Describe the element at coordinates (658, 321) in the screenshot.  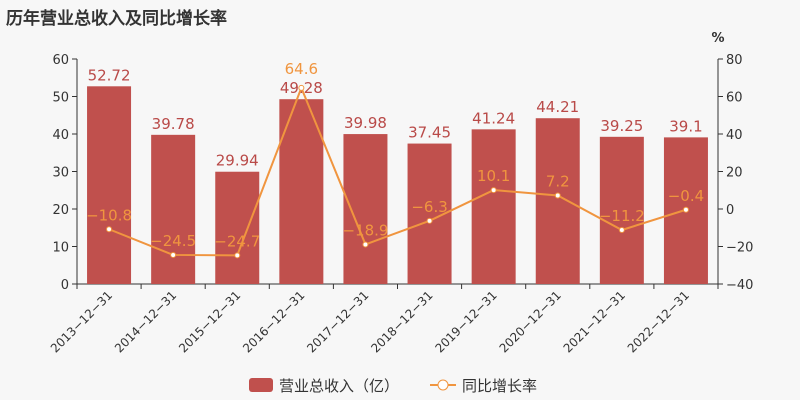
I see `x-tick-label: 2022−12−31` at that location.